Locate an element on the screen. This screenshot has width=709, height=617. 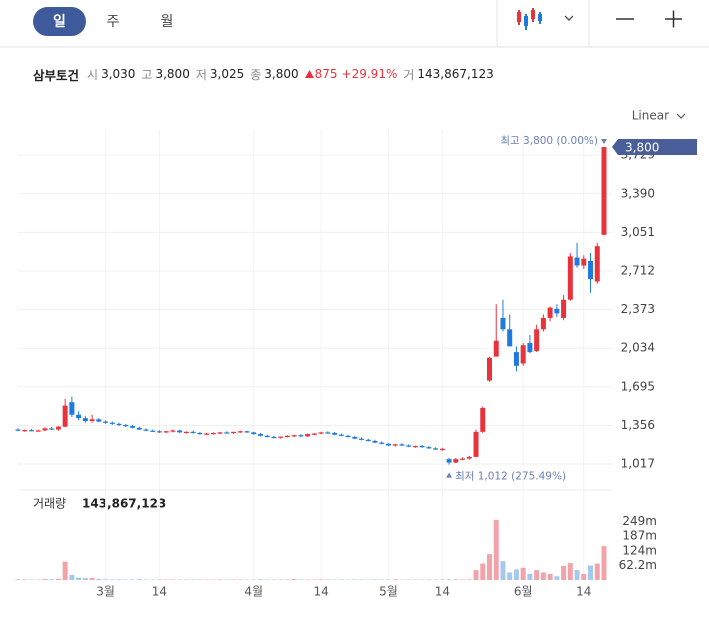
scale-caret is located at coordinates (681, 116).